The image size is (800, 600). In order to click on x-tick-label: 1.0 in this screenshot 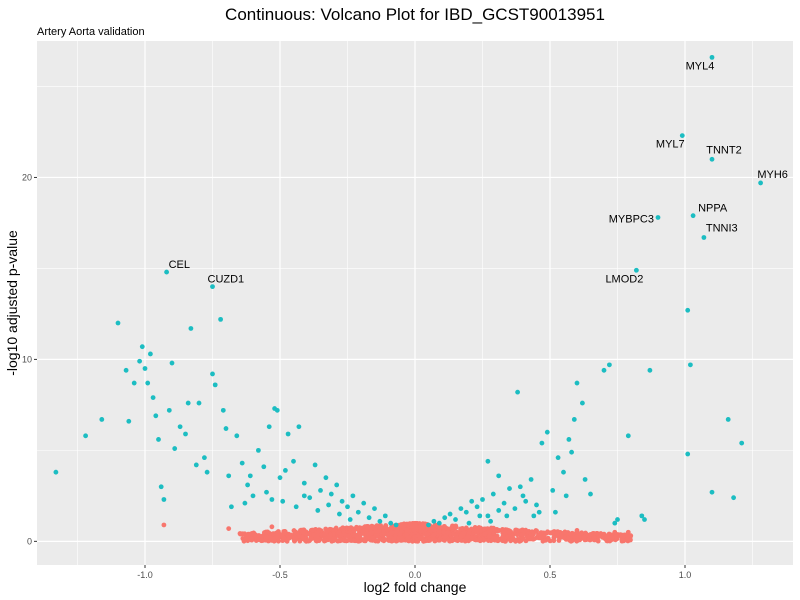, I will do `click(685, 575)`.